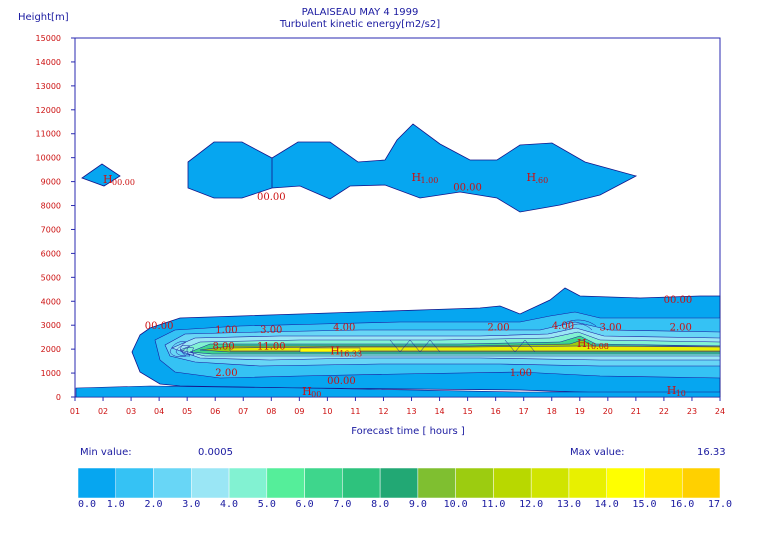 This screenshot has height=552, width=758. Describe the element at coordinates (215, 452) in the screenshot. I see `min-value: 0.0005` at that location.